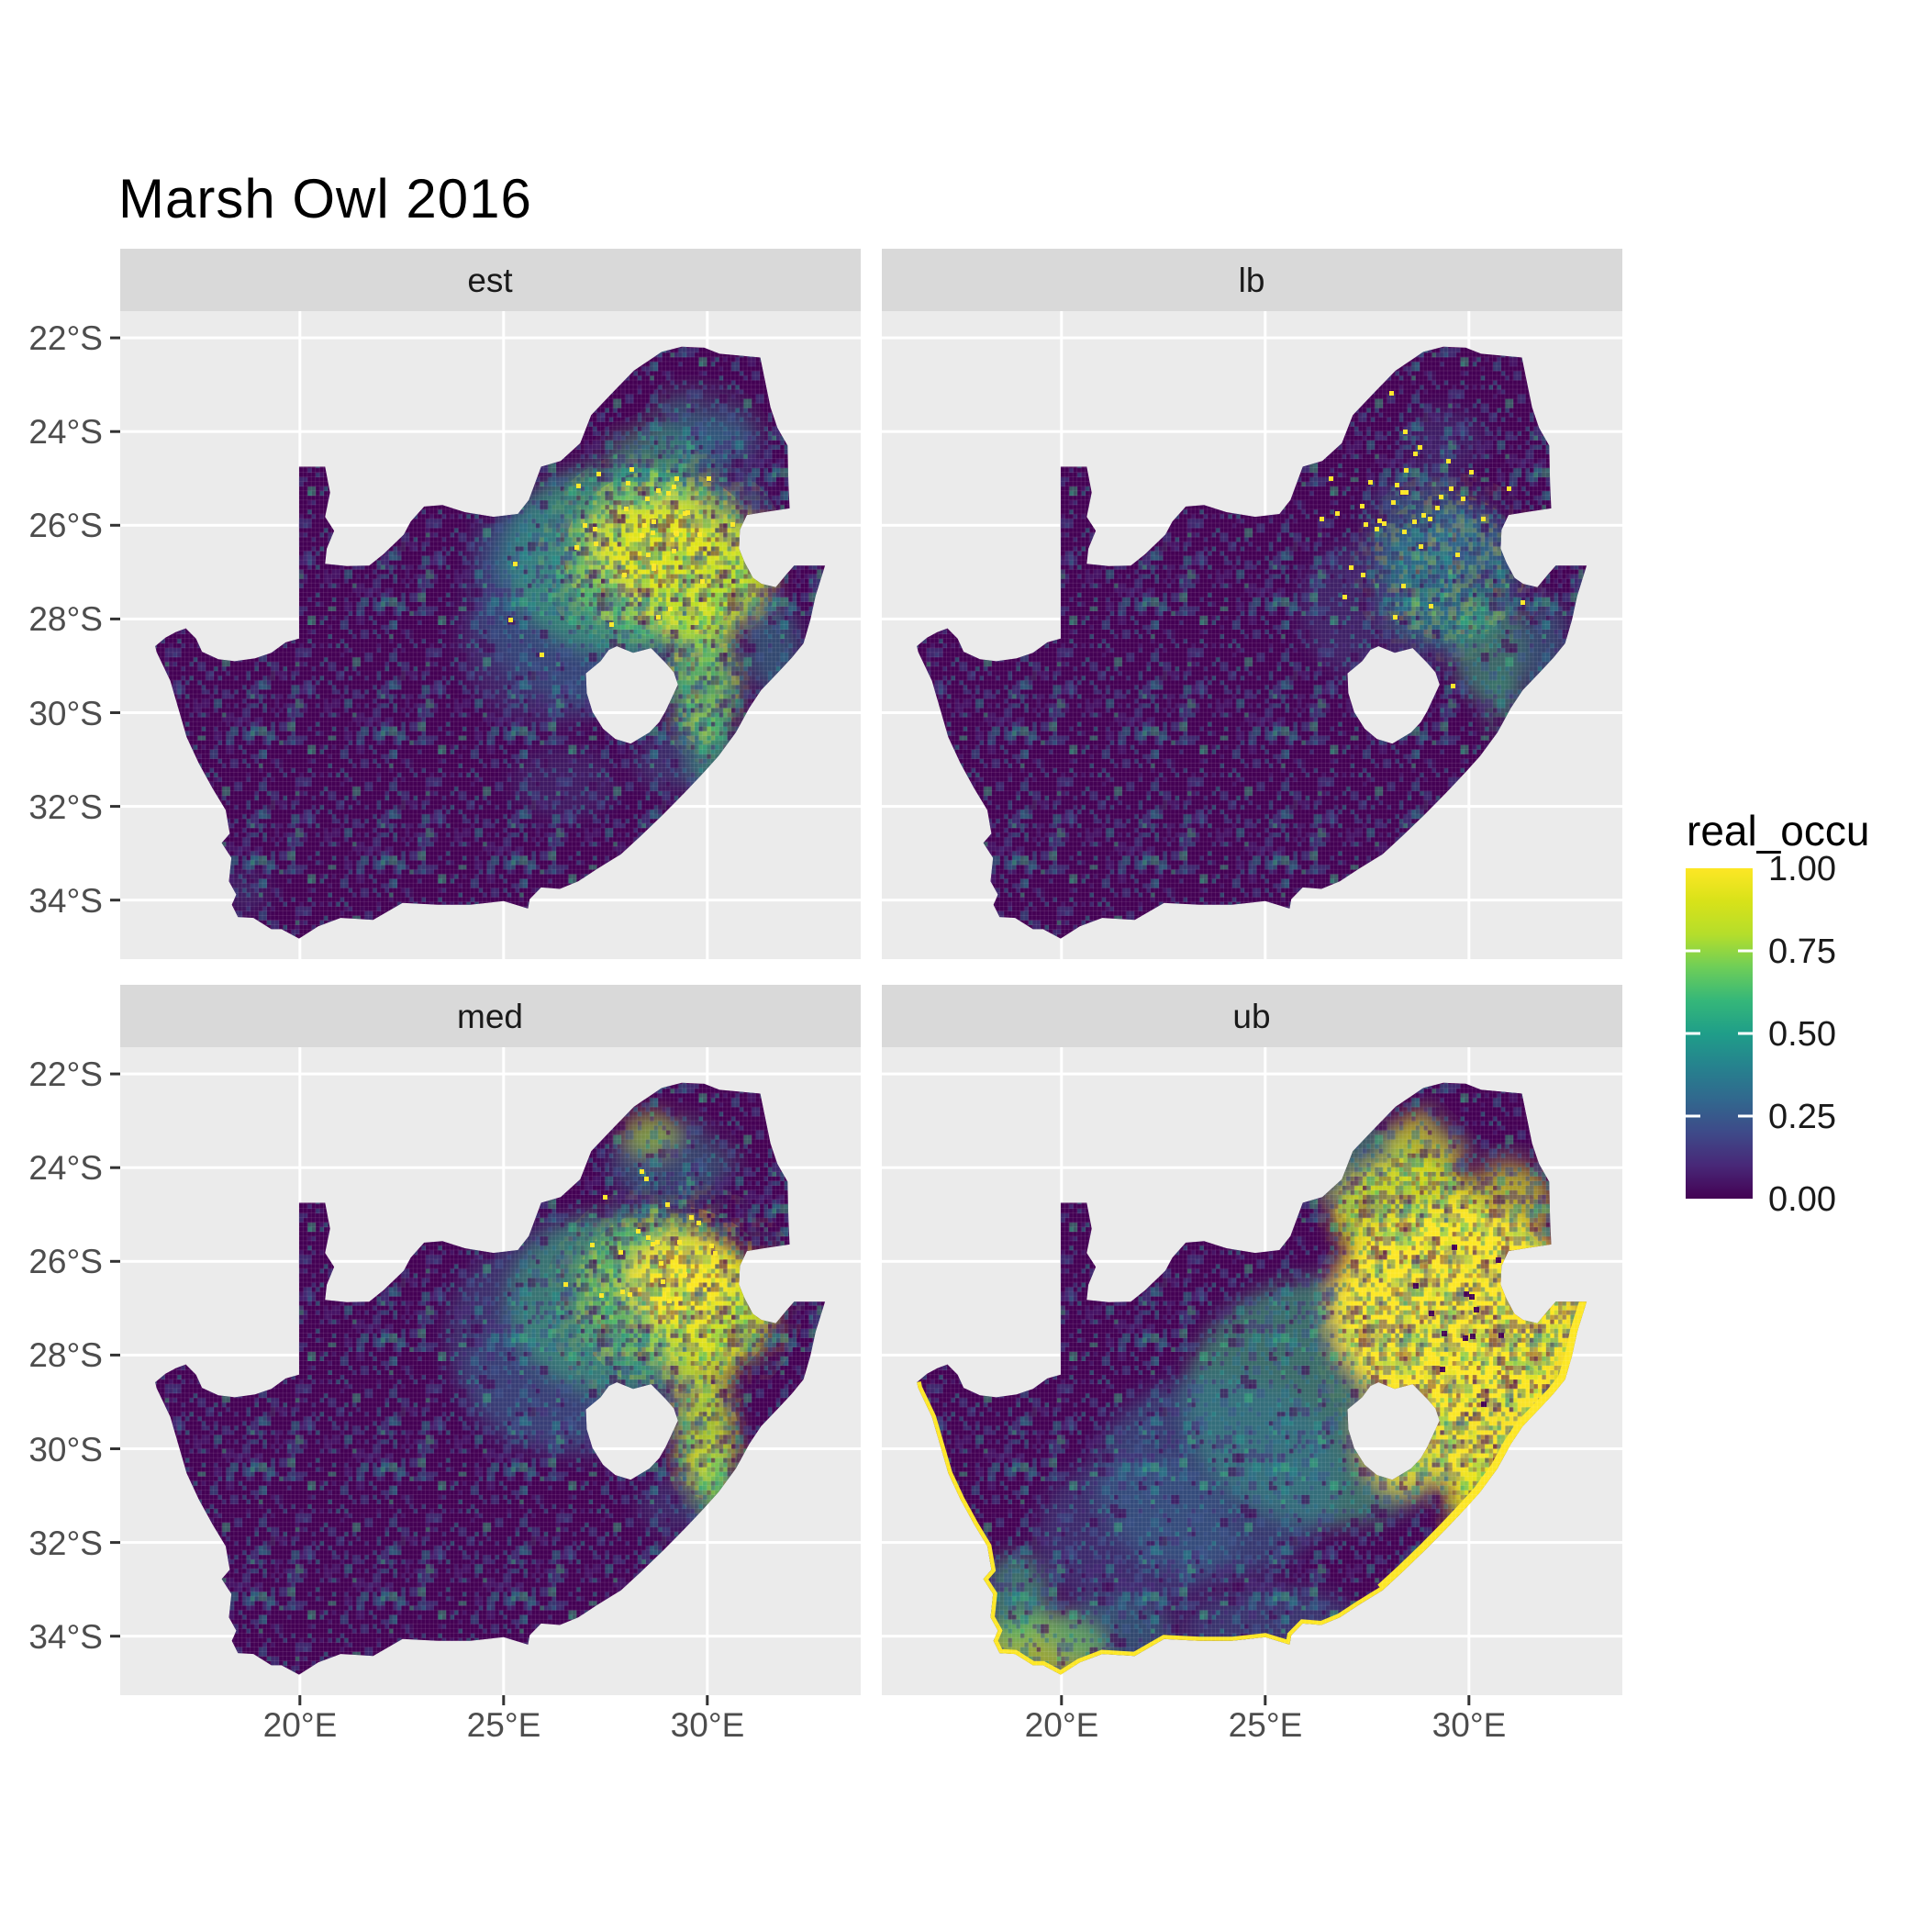 This screenshot has height=1932, width=1927. What do you see at coordinates (1802, 1034) in the screenshot?
I see `svg-text: 0.50` at bounding box center [1802, 1034].